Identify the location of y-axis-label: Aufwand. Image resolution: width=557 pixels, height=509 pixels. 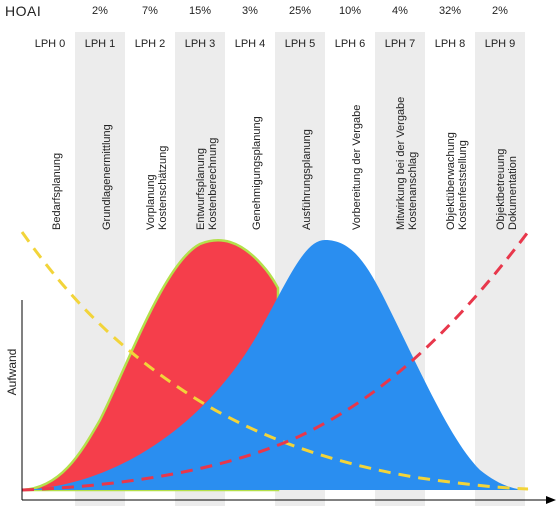
(12, 372).